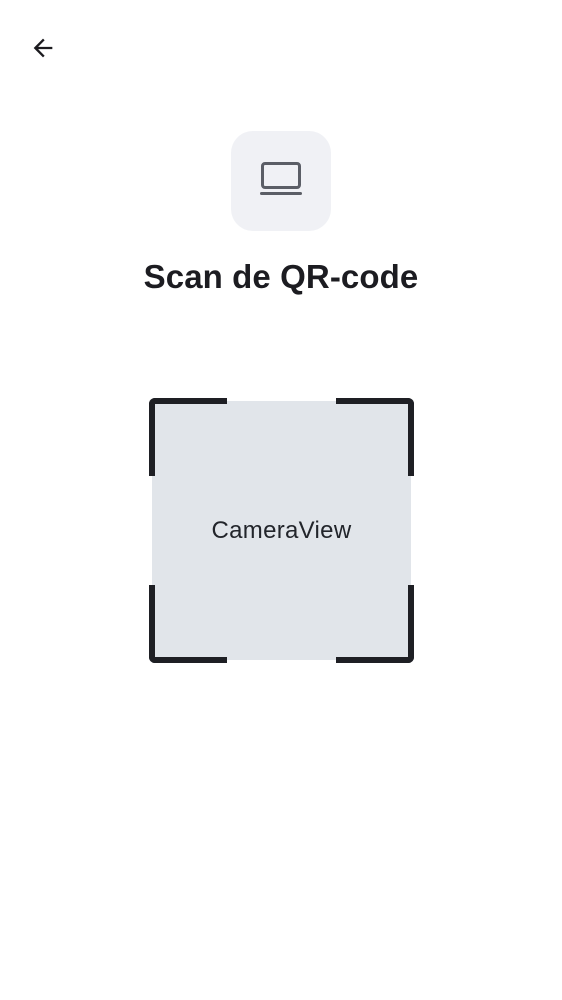 This screenshot has width=562, height=1000. I want to click on scanner-corner-top-right, so click(375, 437).